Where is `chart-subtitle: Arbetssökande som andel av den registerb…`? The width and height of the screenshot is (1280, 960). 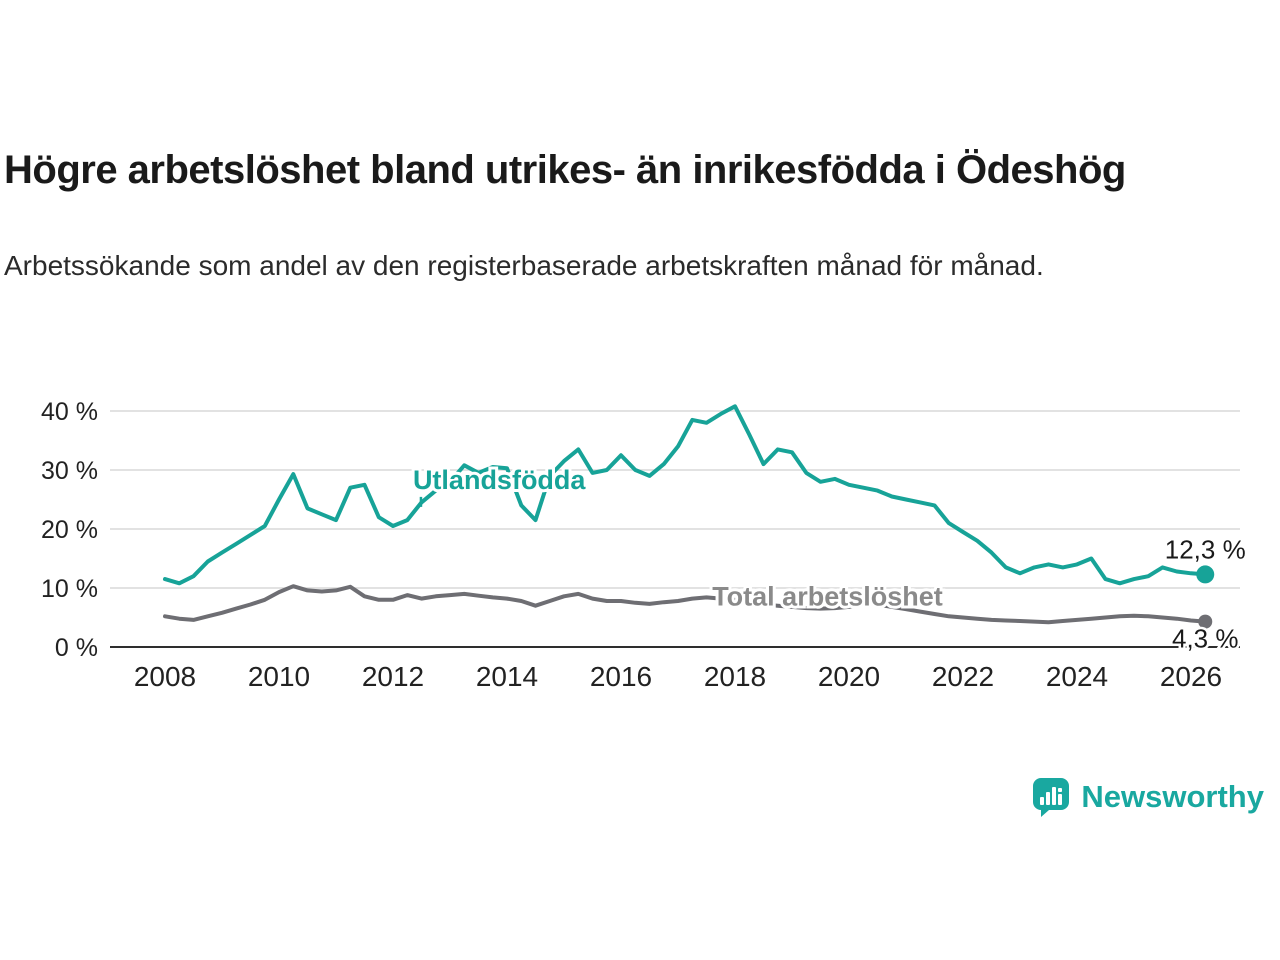
chart-subtitle: Arbetssökande som andel av den registerb… is located at coordinates (524, 265).